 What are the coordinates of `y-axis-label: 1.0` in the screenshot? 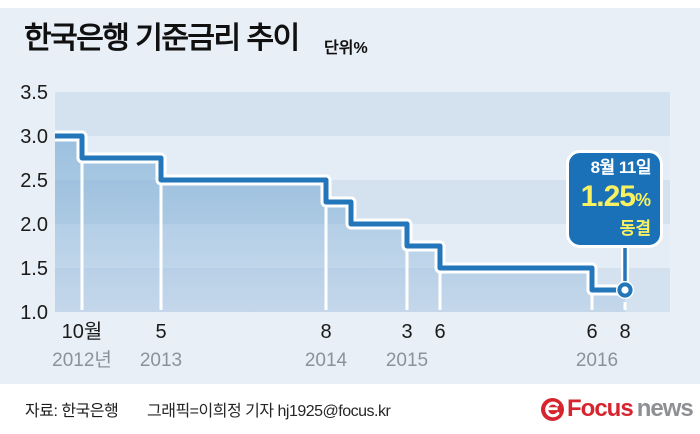 It's located at (34, 313).